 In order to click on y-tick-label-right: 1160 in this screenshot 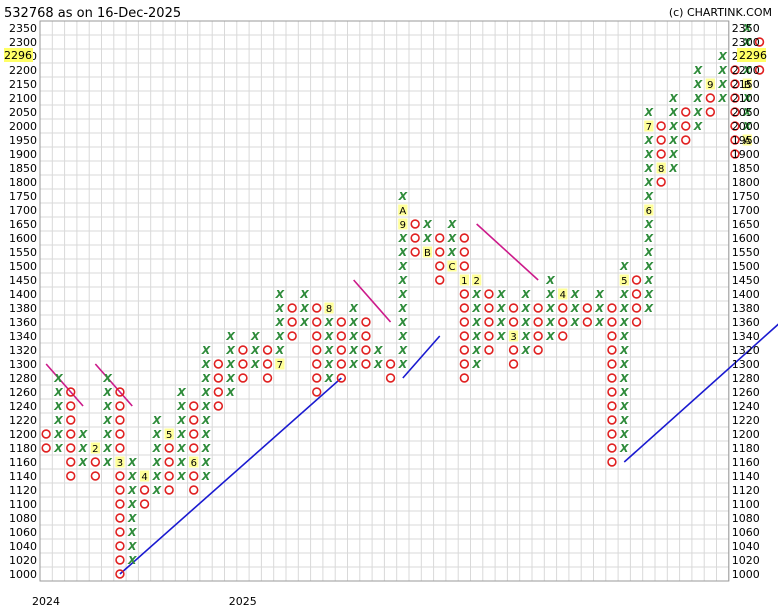, I will do `click(746, 462)`.